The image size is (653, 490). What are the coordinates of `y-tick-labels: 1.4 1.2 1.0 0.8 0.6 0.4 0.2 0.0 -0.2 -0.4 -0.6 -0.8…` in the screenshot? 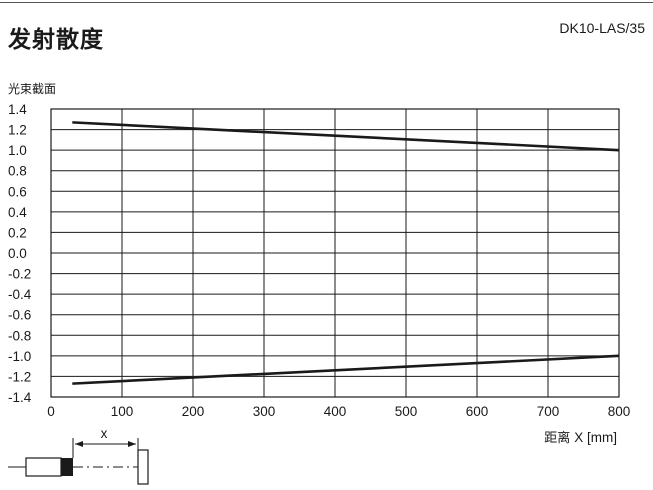 It's located at (20, 253).